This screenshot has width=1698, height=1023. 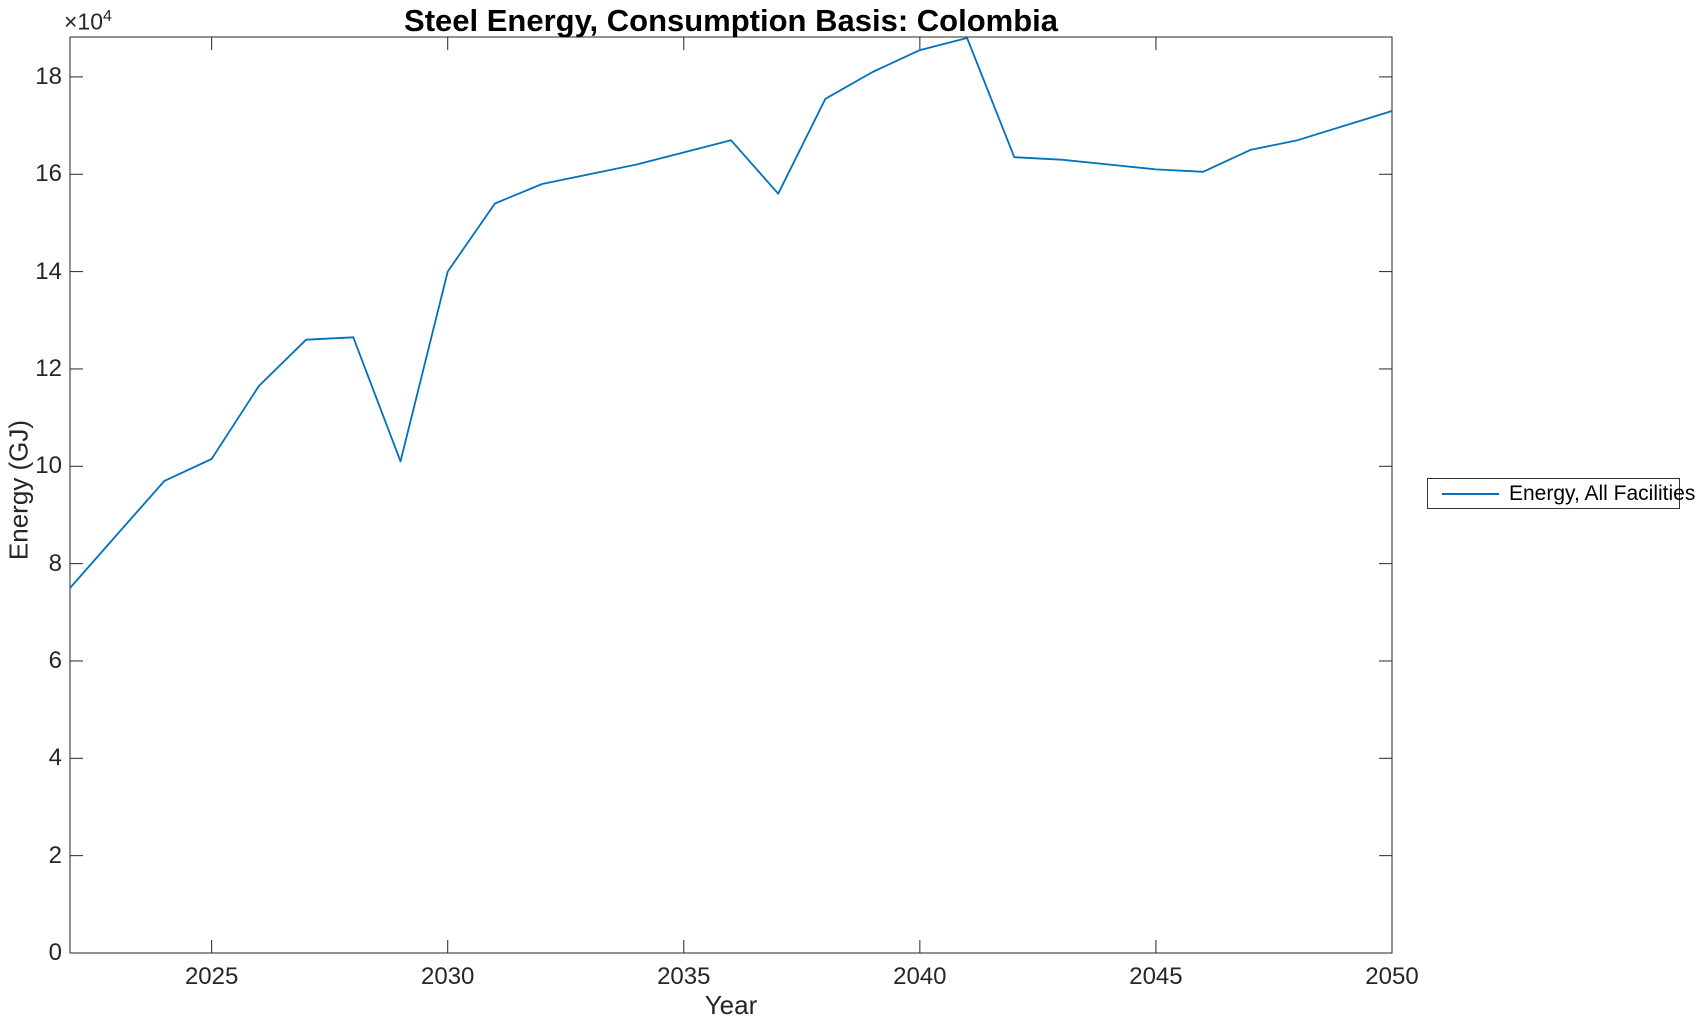 What do you see at coordinates (55, 952) in the screenshot?
I see `y-tick-label: 0` at bounding box center [55, 952].